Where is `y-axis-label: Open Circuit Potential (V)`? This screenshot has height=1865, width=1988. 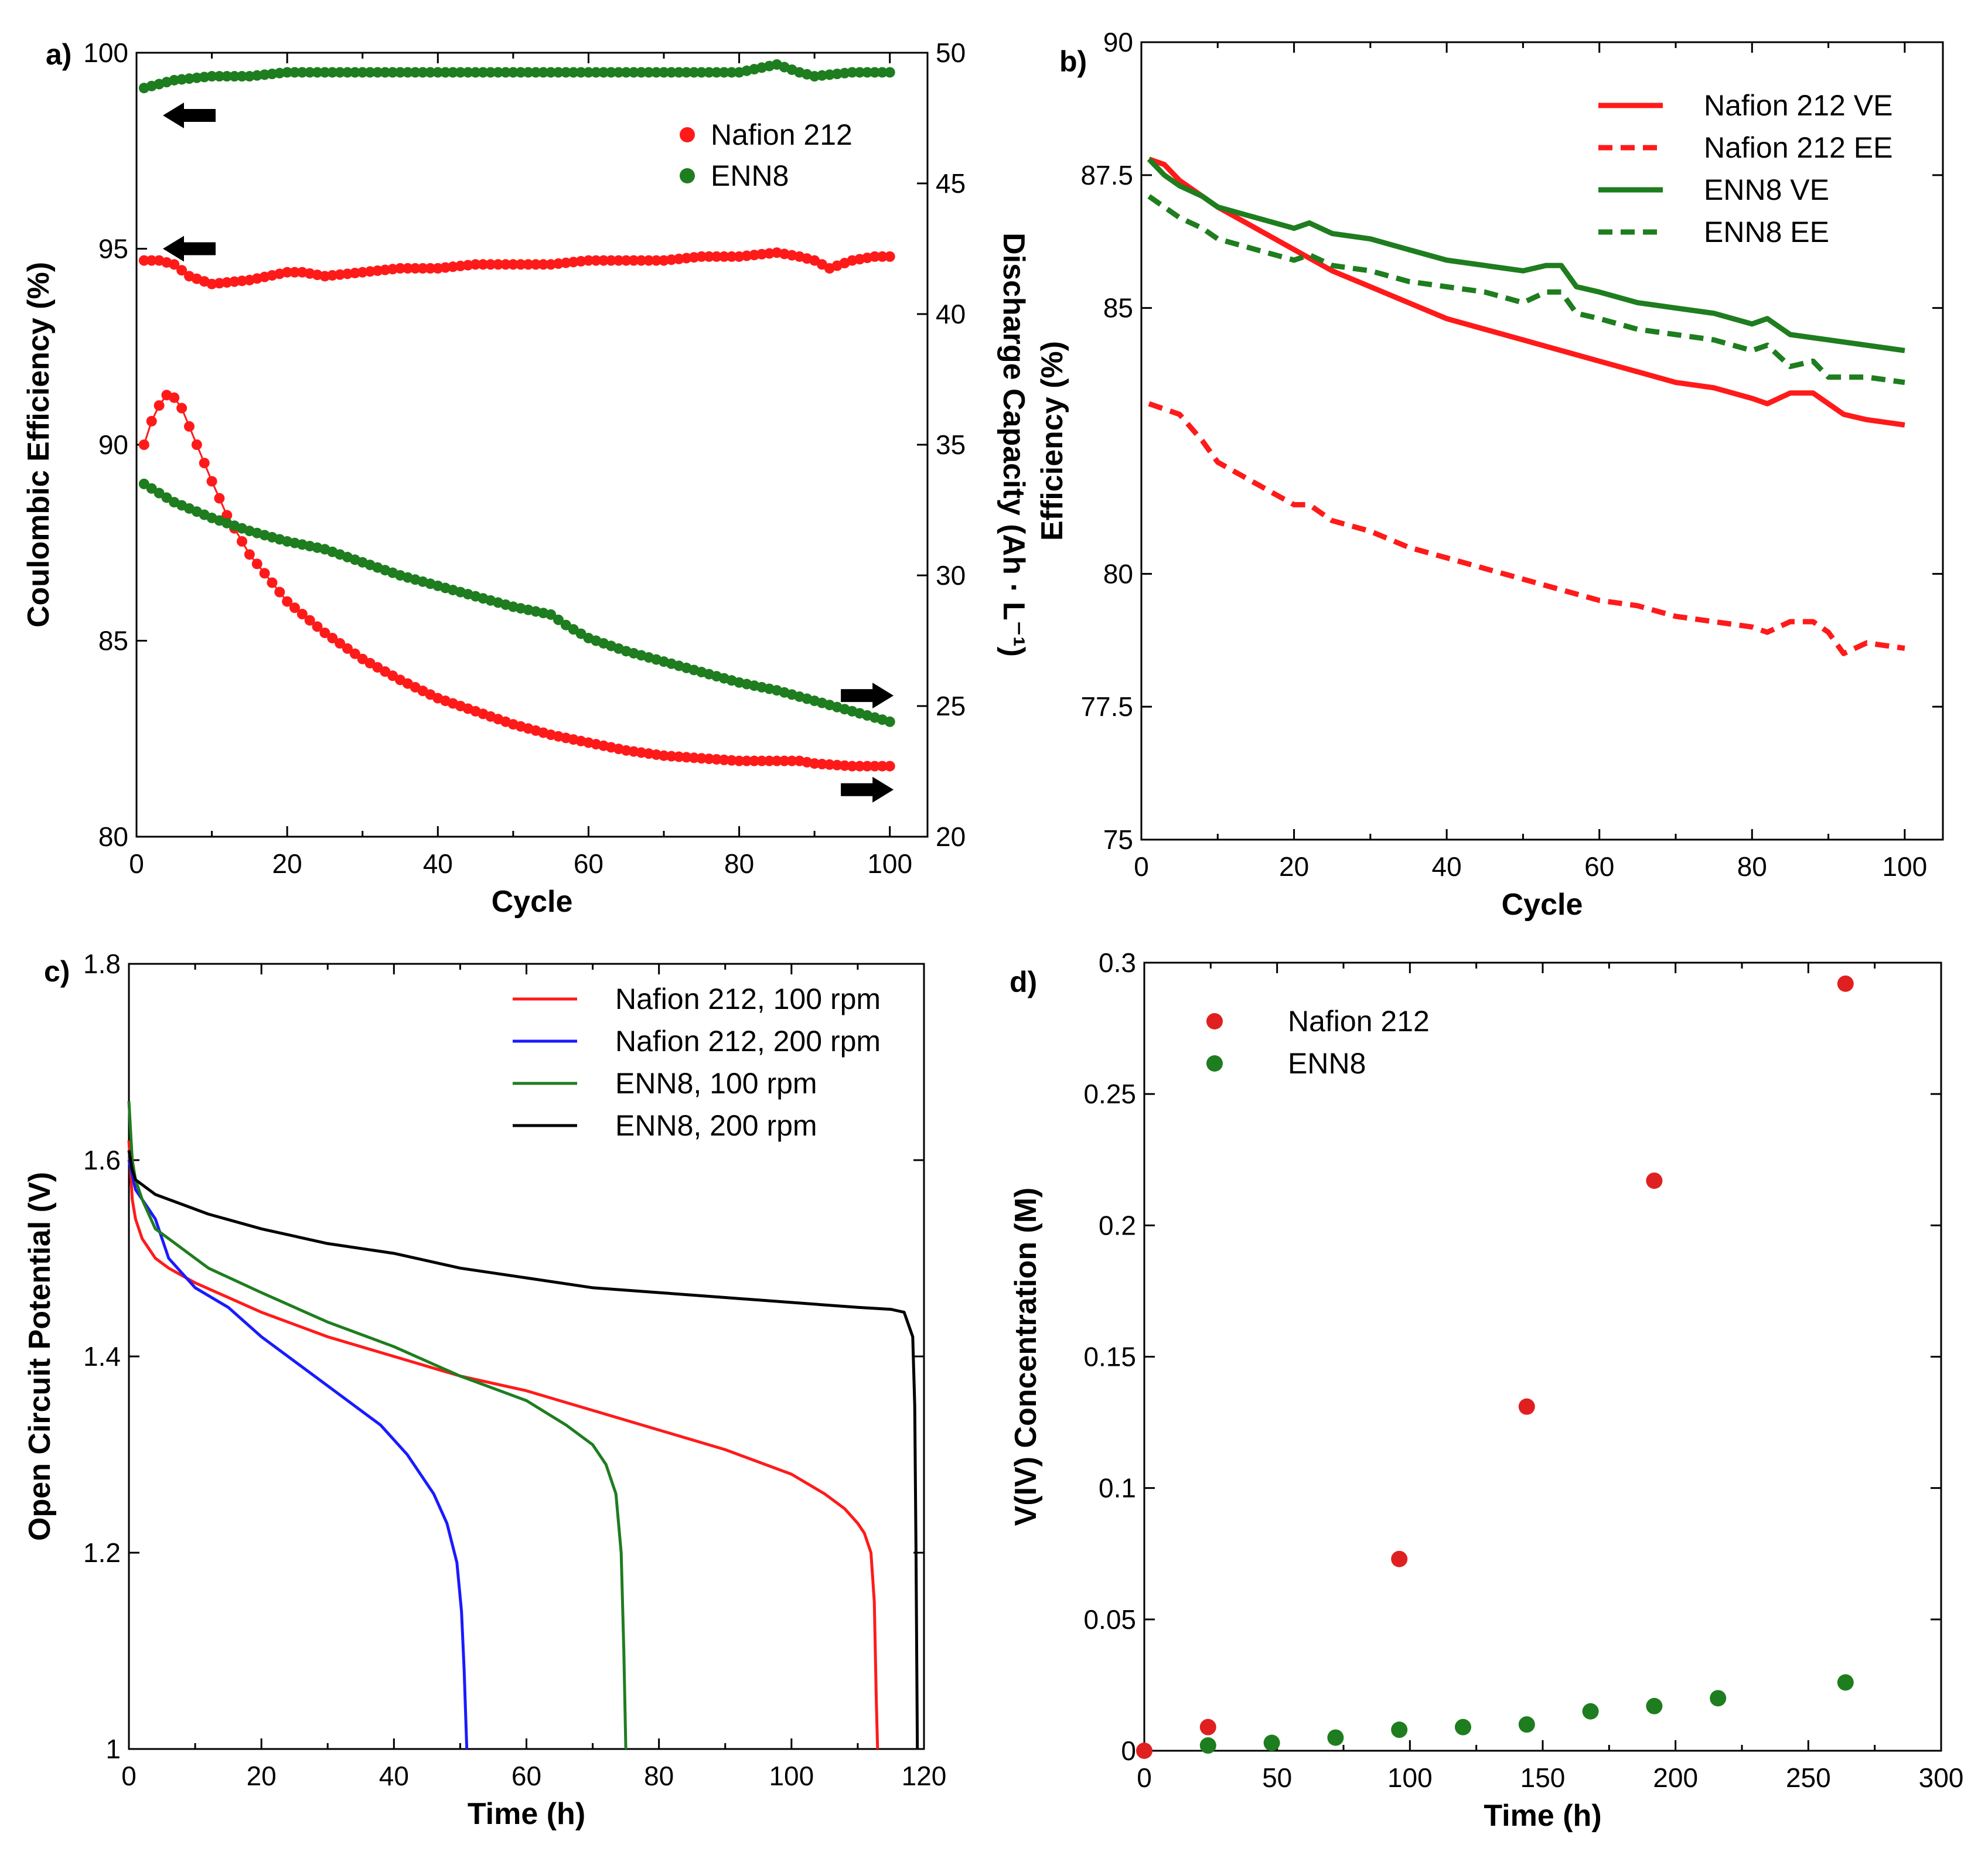
y-axis-label: Open Circuit Potential (V) is located at coordinates (40, 1356).